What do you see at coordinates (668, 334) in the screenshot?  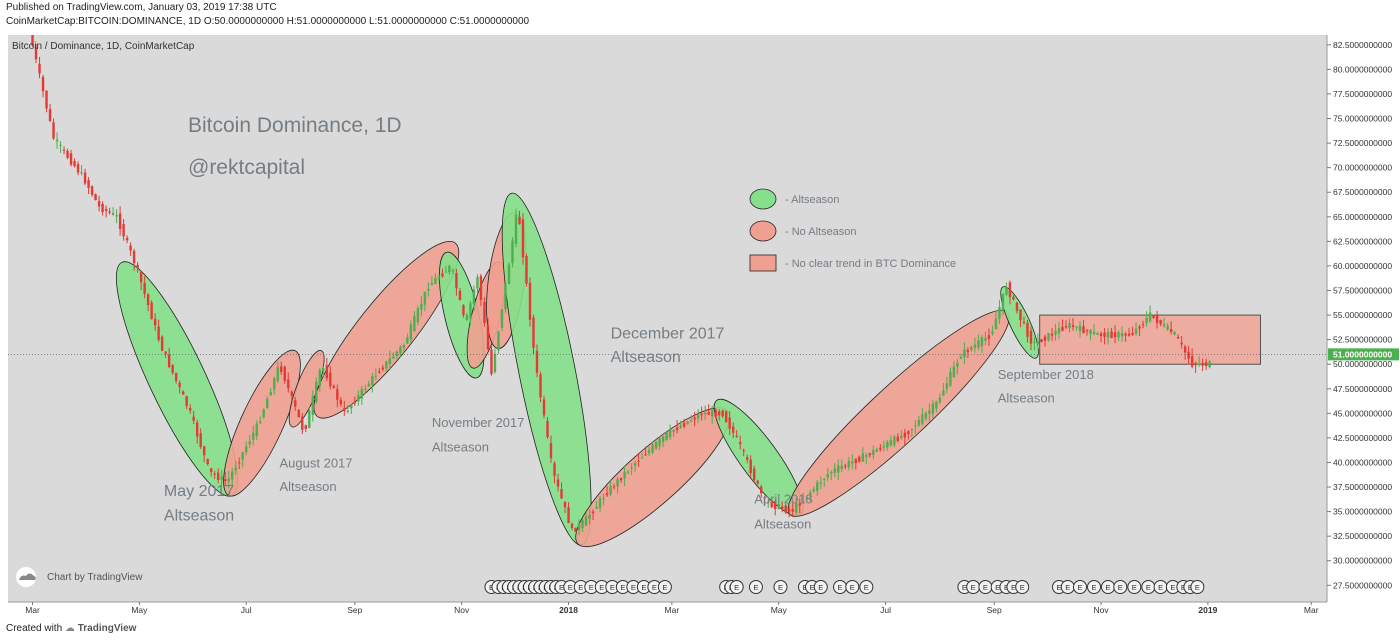 I see `annotation-label: December 2017` at bounding box center [668, 334].